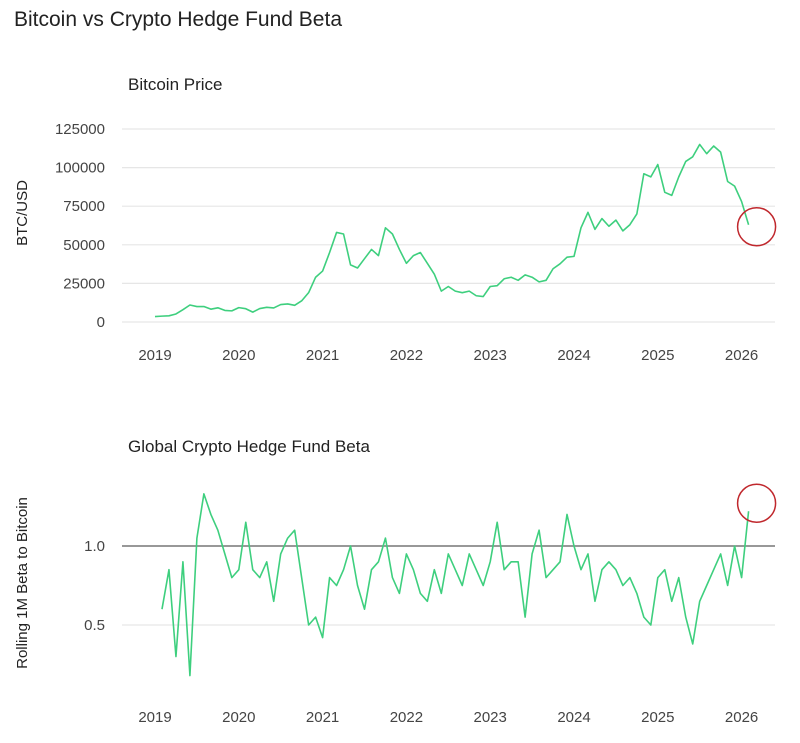  What do you see at coordinates (22, 583) in the screenshot?
I see `y-axis-label: Rolling 1M Beta to Bitcoin` at bounding box center [22, 583].